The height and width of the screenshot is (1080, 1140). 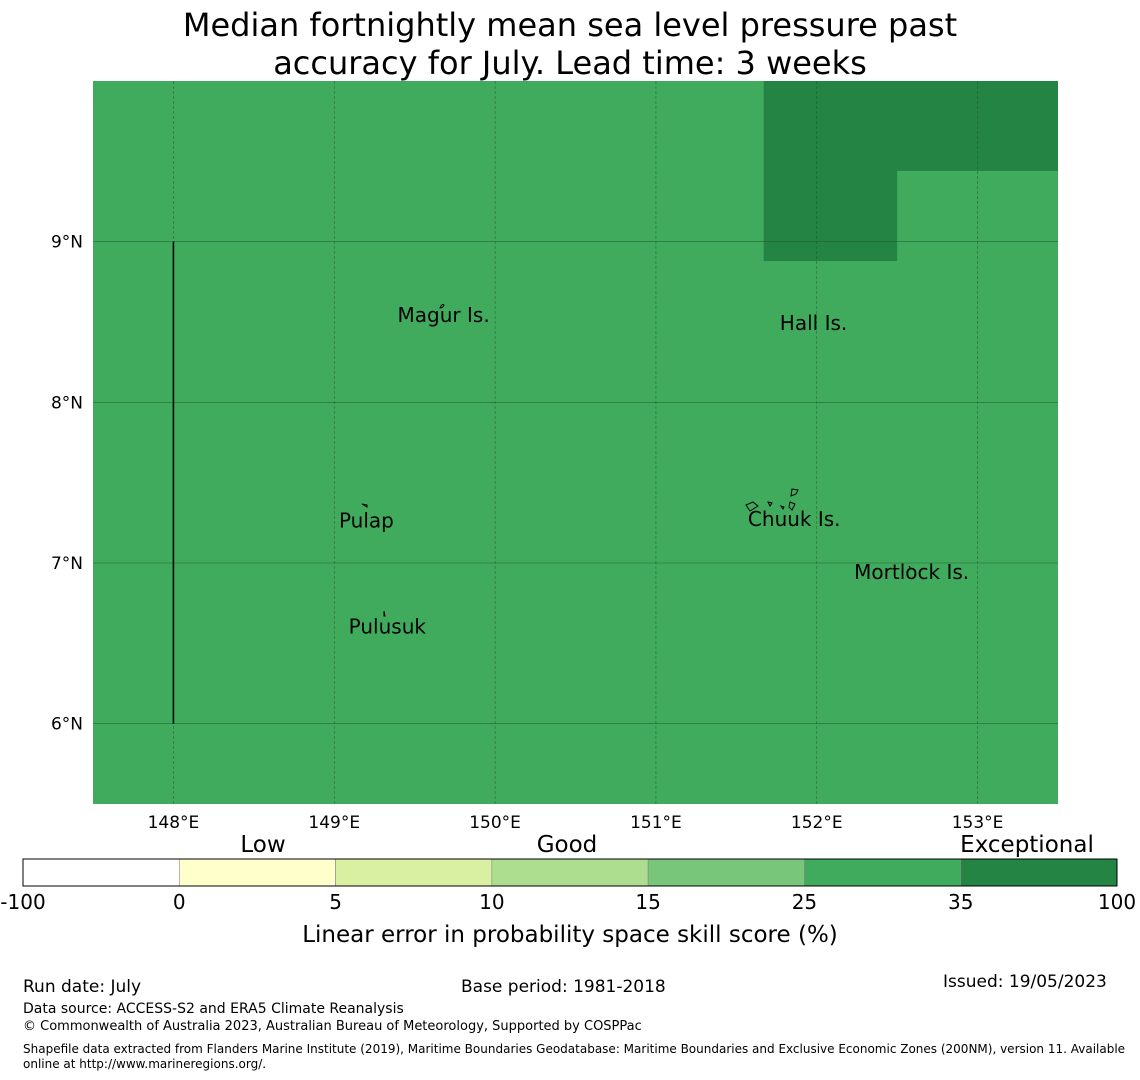 What do you see at coordinates (813, 323) in the screenshot?
I see `place-label: Hall Is.` at bounding box center [813, 323].